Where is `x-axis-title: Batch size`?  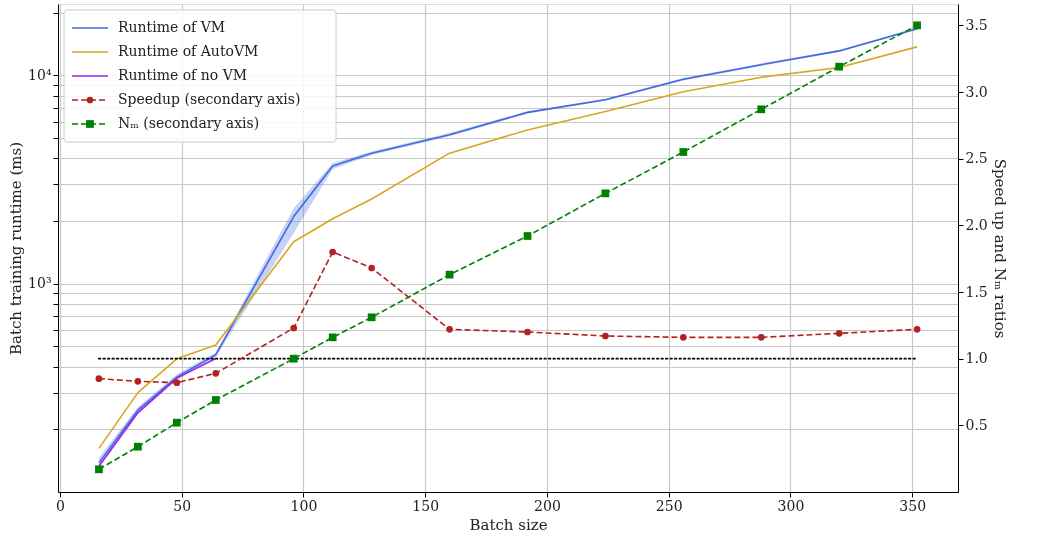 x-axis-title: Batch size is located at coordinates (508, 524).